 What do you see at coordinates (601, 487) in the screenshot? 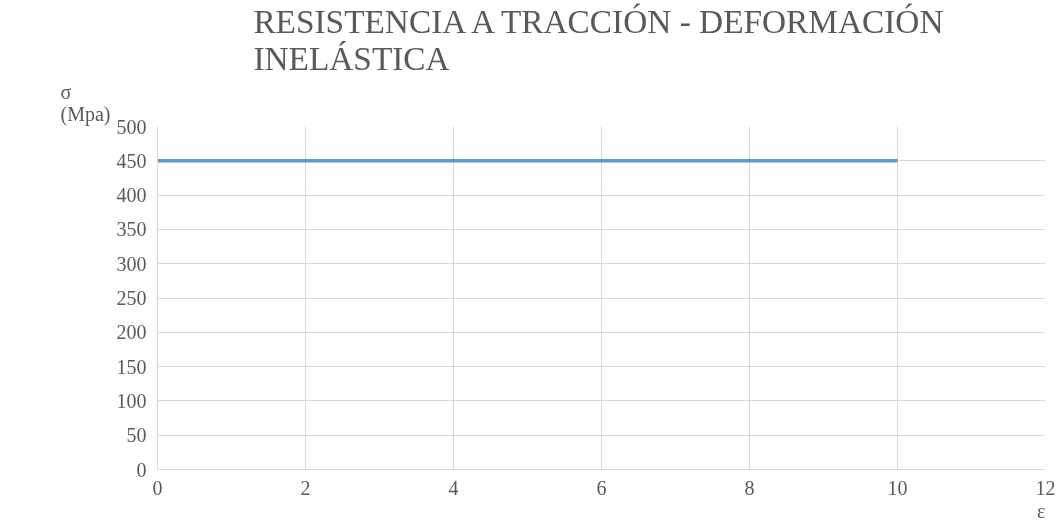
I see `x-tick-label: 6` at bounding box center [601, 487].